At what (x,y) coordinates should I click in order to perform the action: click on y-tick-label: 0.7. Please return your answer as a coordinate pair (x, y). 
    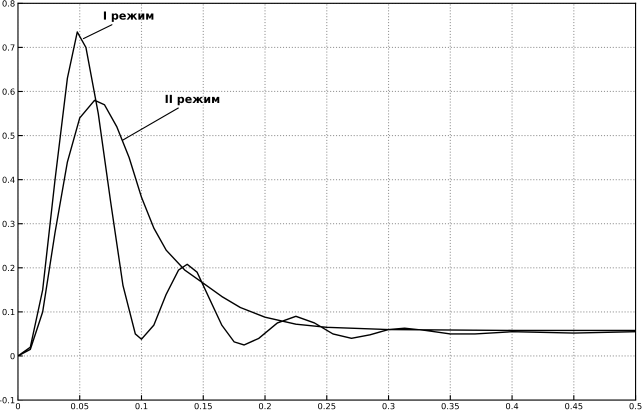
    Looking at the image, I should click on (8, 47).